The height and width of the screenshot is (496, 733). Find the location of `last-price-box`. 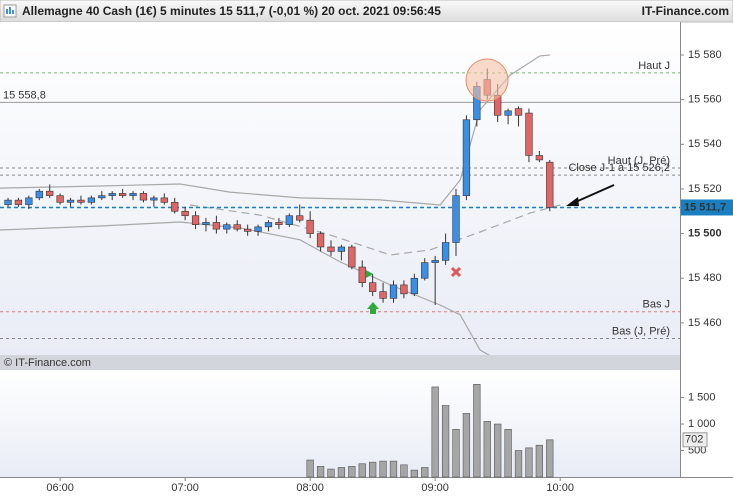

last-price-box is located at coordinates (707, 207).